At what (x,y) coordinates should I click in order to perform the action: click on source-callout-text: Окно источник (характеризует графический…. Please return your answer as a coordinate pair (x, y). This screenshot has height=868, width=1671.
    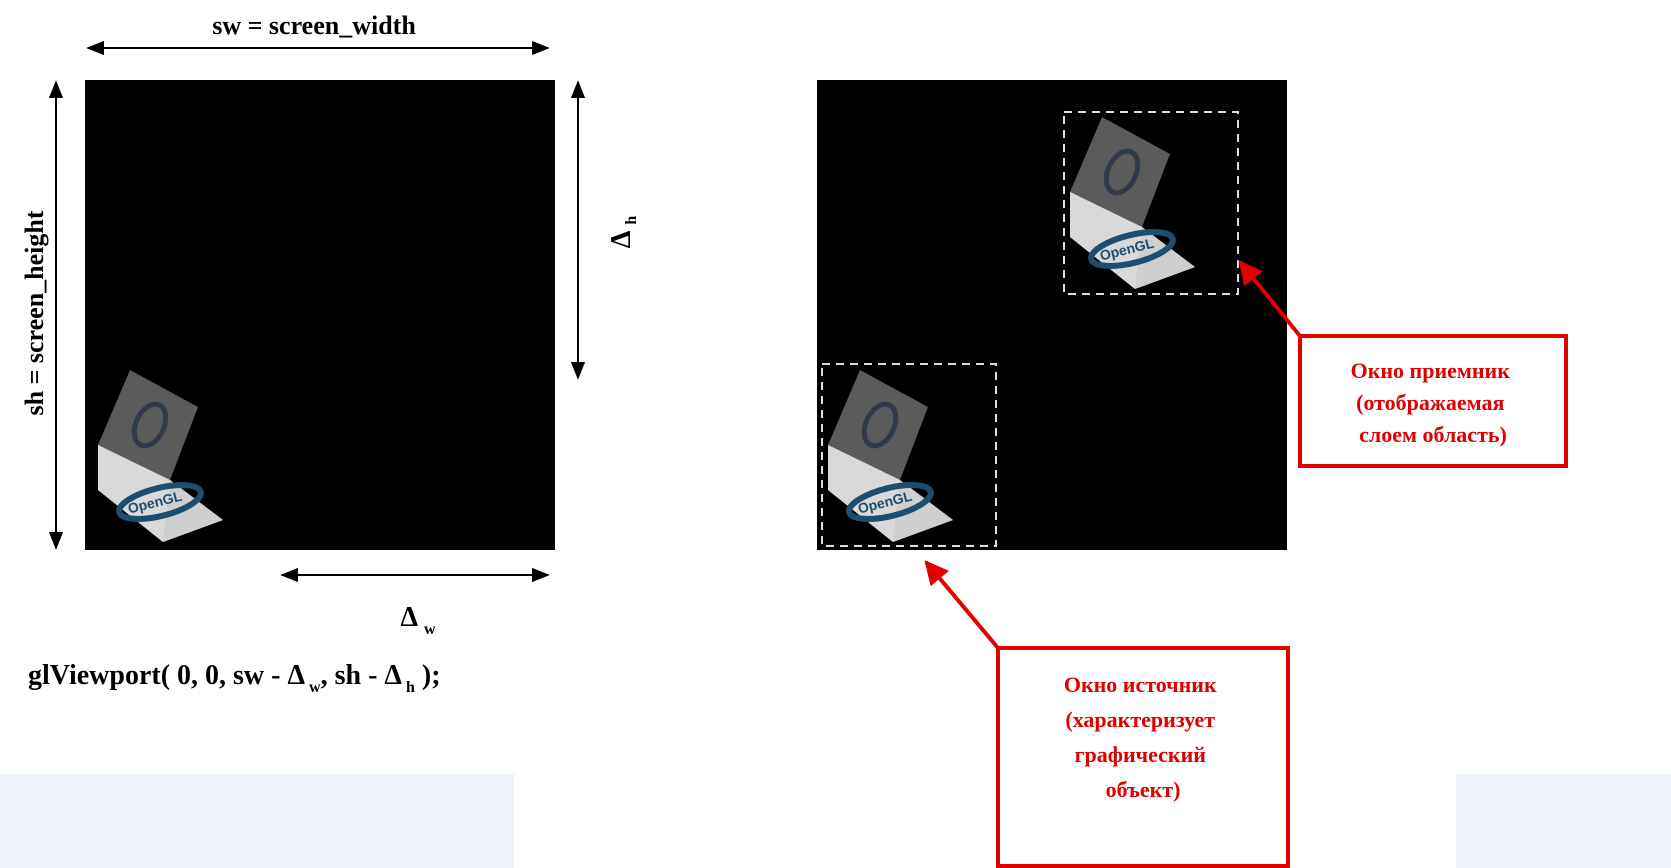
    Looking at the image, I should click on (1143, 737).